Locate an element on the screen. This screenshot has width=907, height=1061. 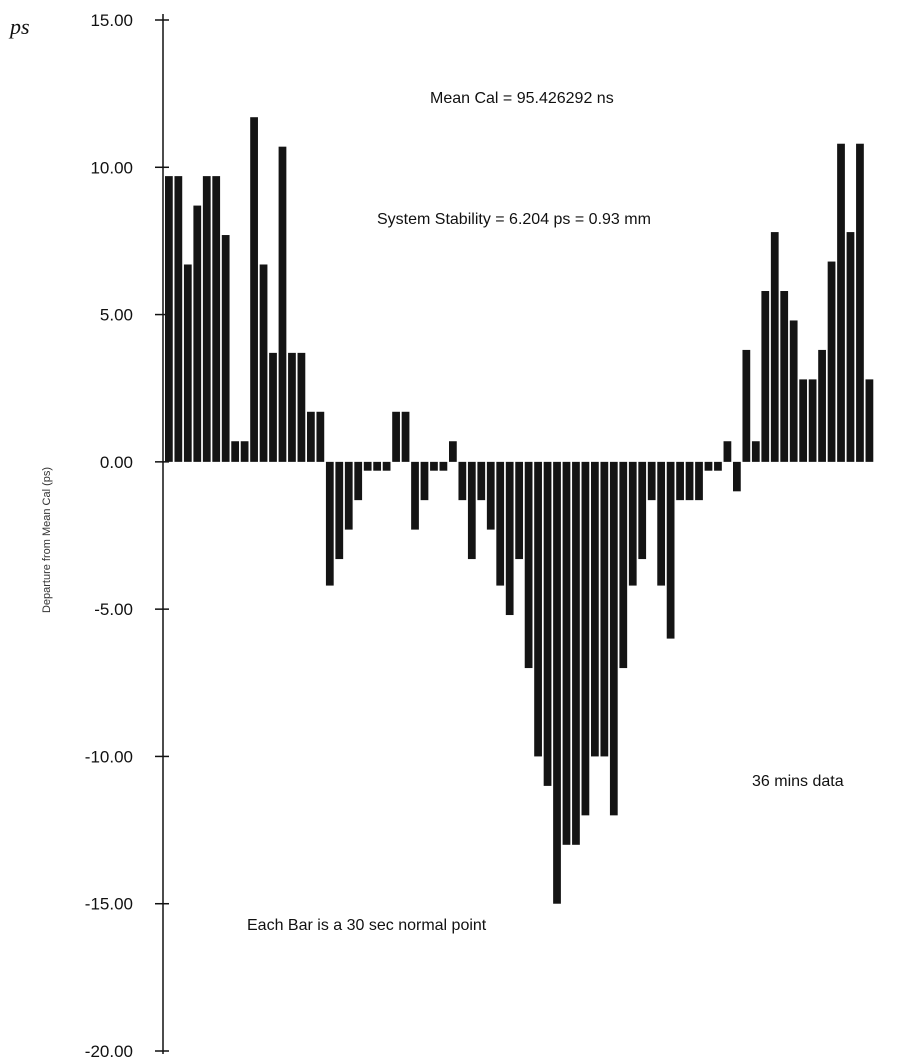
y-axis-label: Departure from Mean Cal (ps) is located at coordinates (47, 540).